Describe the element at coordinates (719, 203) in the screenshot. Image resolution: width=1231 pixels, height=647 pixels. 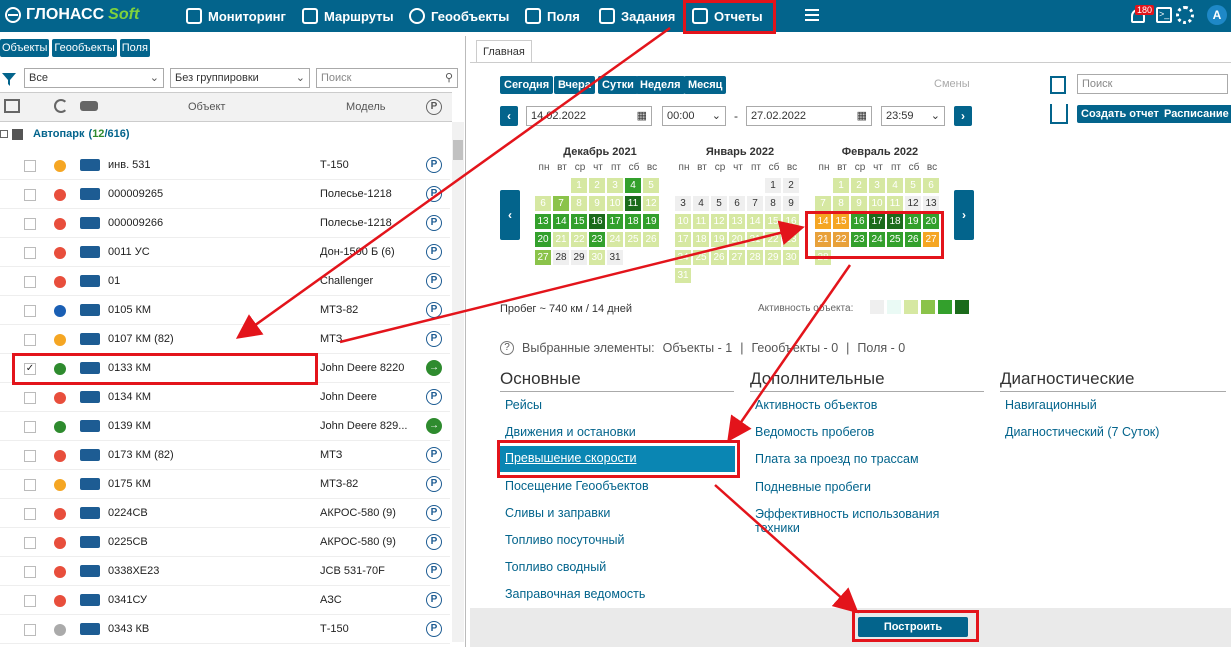
I see `calendar-day: 5` at that location.